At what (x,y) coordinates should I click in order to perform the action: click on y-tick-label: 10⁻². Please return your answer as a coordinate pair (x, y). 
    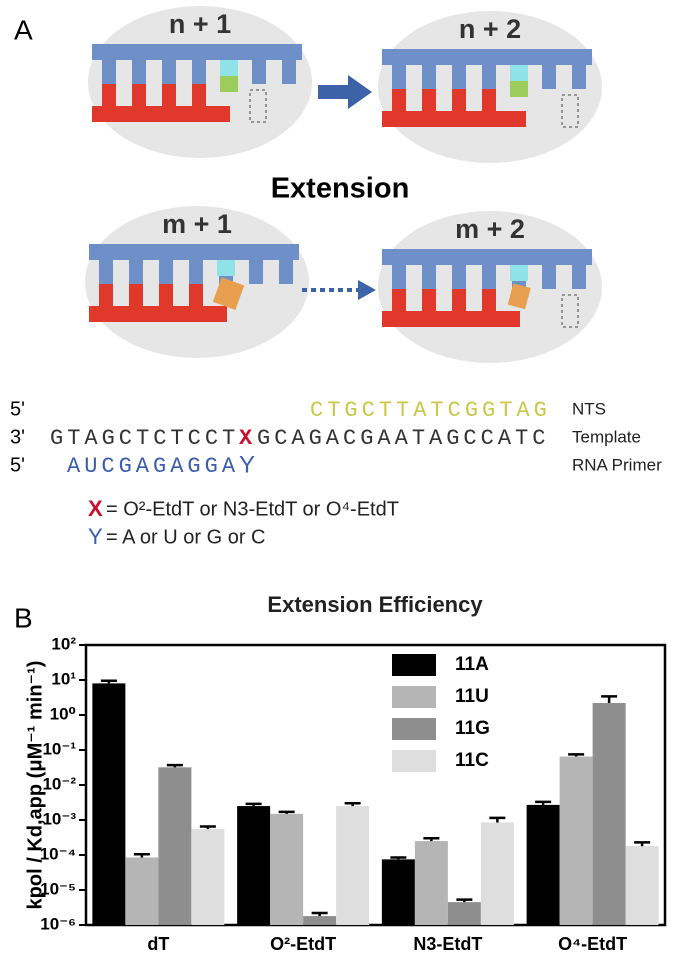
    Looking at the image, I should click on (59, 783).